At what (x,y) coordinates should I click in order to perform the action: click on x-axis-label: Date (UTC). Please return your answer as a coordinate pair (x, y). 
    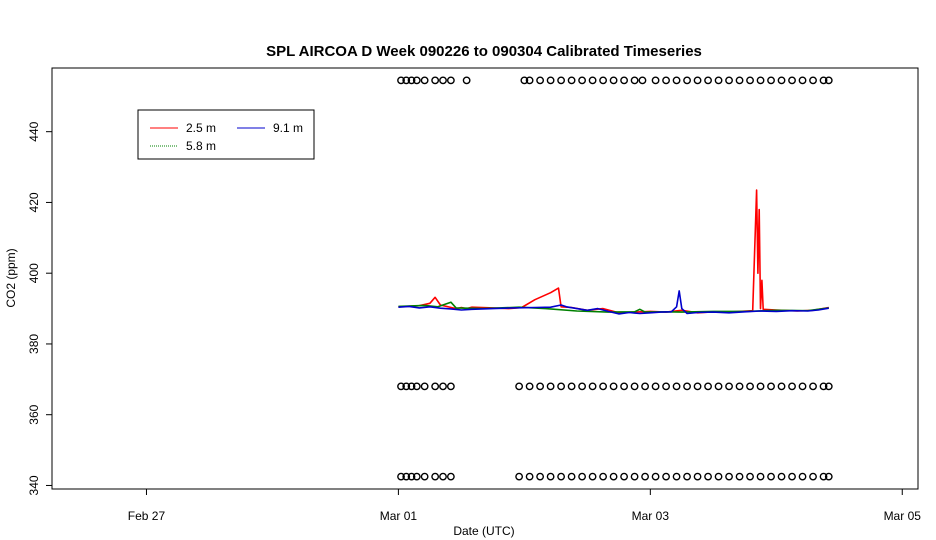
    Looking at the image, I should click on (483, 531).